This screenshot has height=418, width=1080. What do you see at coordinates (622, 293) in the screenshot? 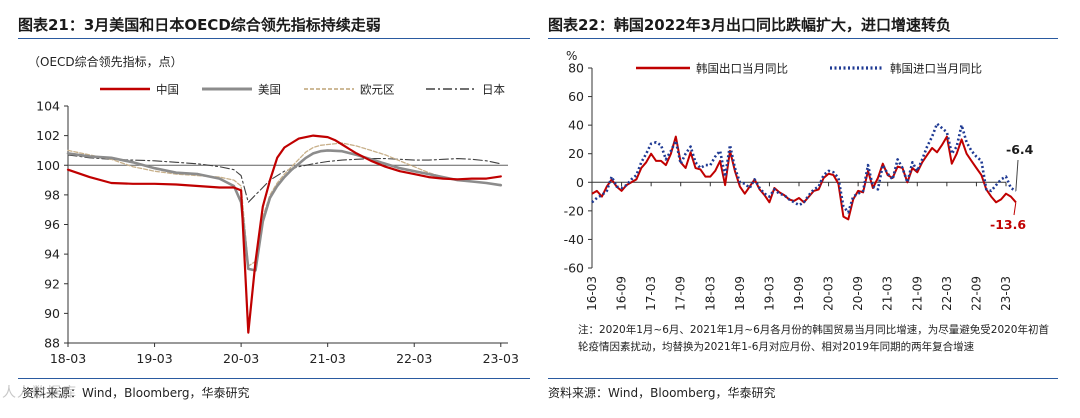
I see `x-tick-label: 16-09` at bounding box center [622, 293].